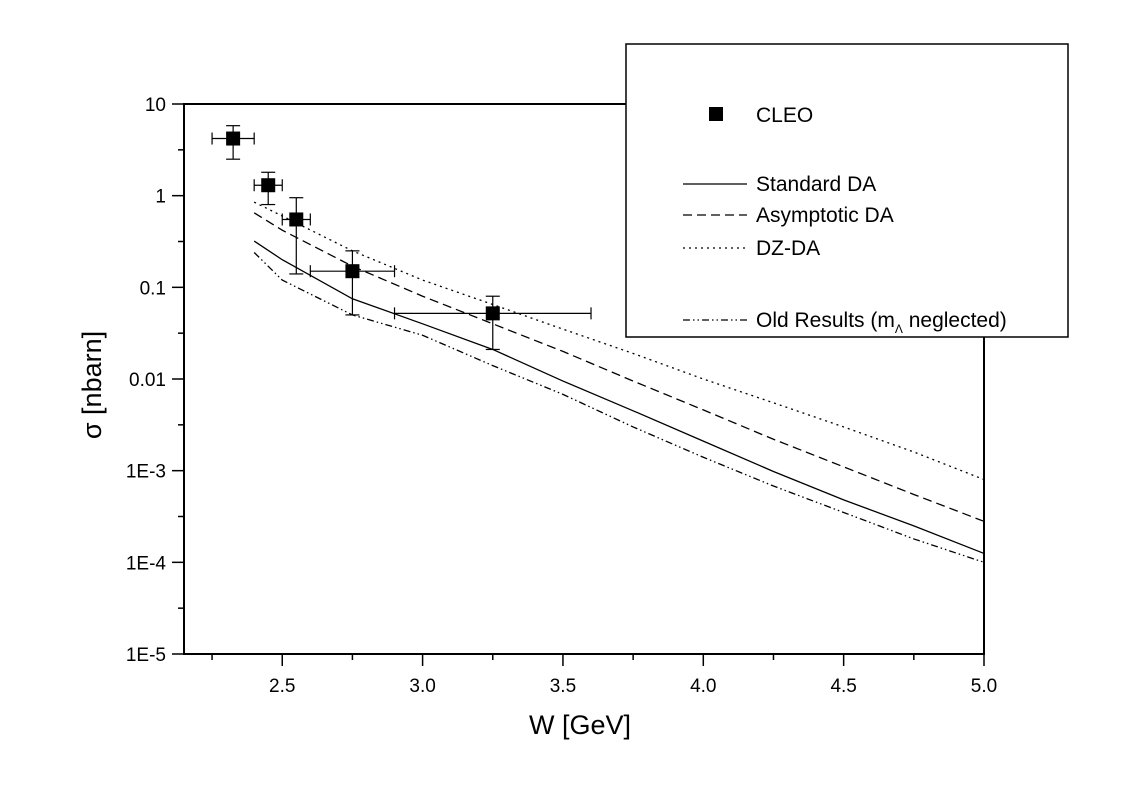 This screenshot has width=1136, height=786. I want to click on legend-subscript: Λ, so click(899, 329).